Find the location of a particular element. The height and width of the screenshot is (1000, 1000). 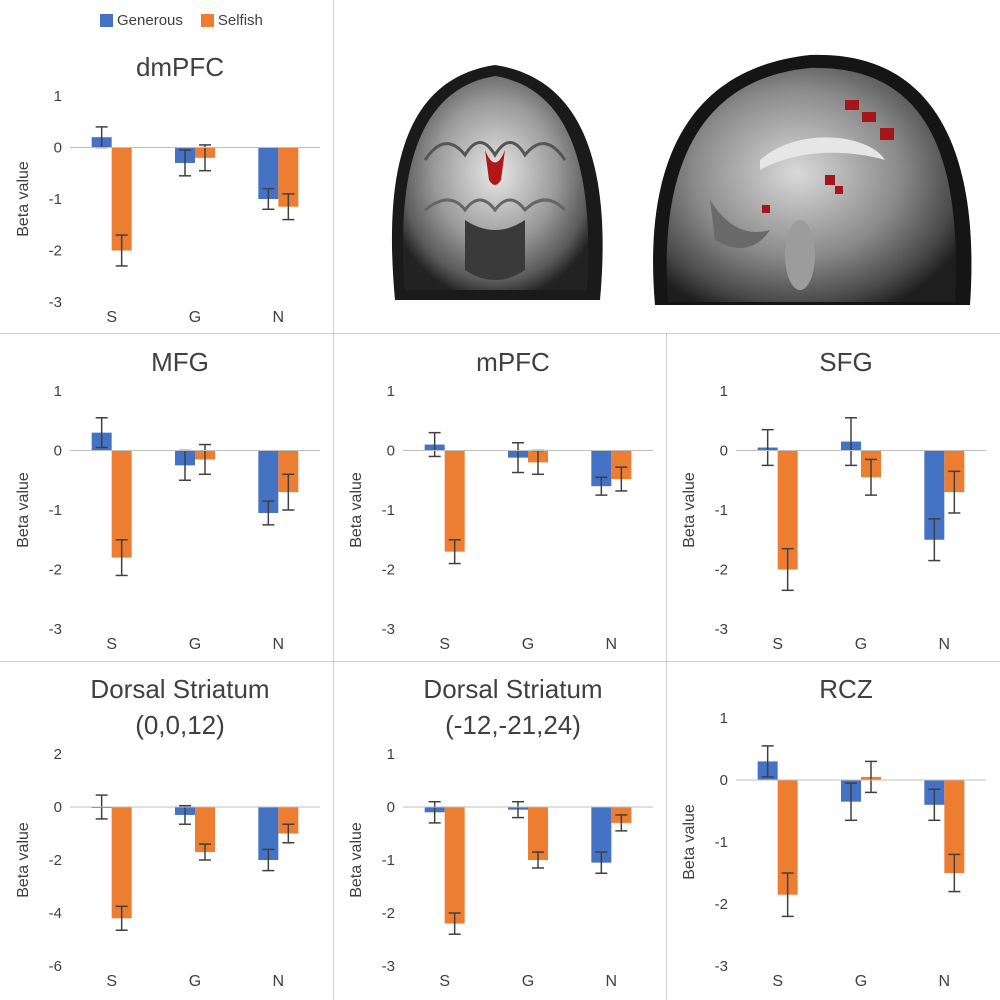

chart-panel-mfg: MFG Beta value 1 0 -1 -2 -3 S G N is located at coordinates (170, 501).